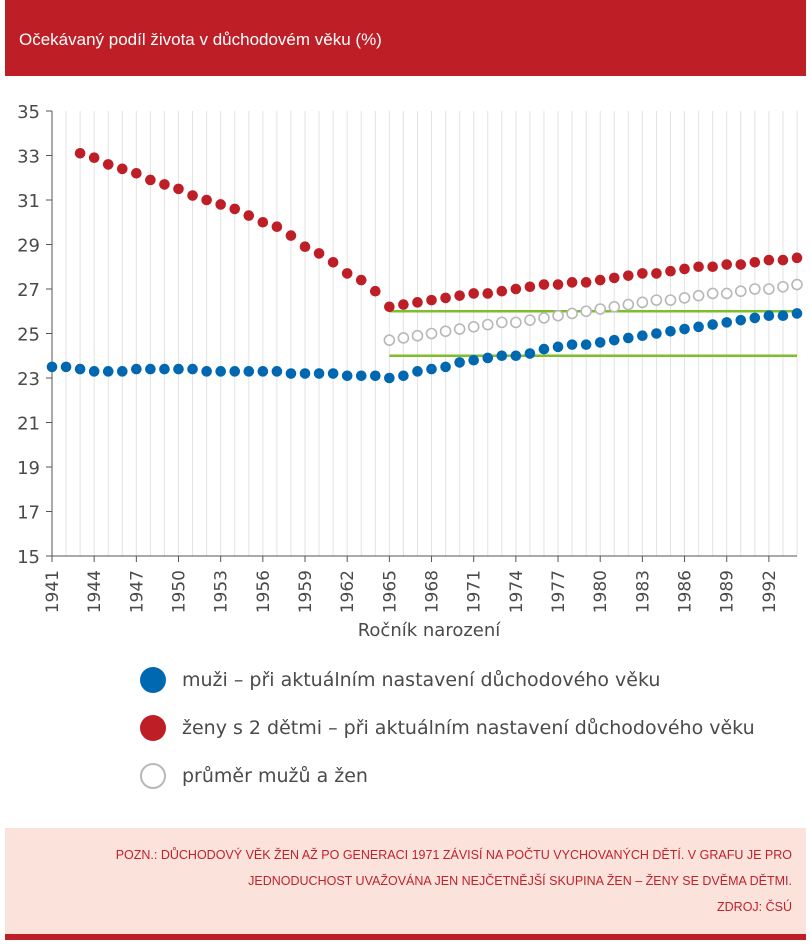 The image size is (811, 947). What do you see at coordinates (475, 591) in the screenshot?
I see `x-tick-label: 1971` at bounding box center [475, 591].